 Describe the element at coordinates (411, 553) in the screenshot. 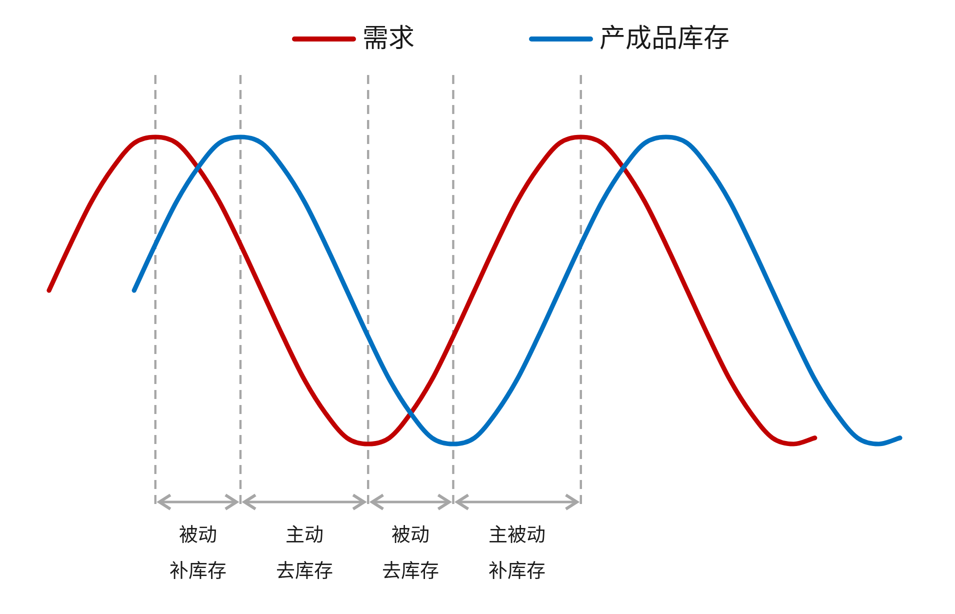

I see `annotation: 被动去库存` at that location.